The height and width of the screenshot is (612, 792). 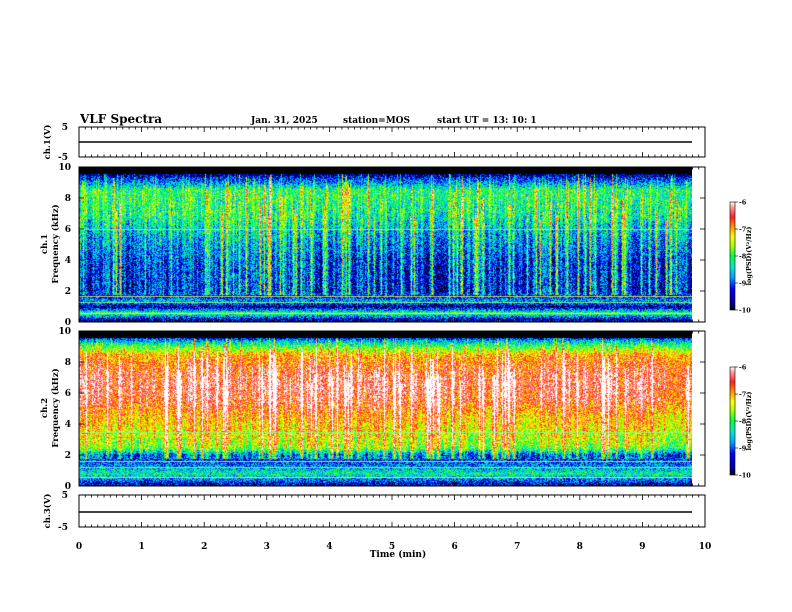 I want to click on ch1-ytick-bottom: -5, so click(x=63, y=158).